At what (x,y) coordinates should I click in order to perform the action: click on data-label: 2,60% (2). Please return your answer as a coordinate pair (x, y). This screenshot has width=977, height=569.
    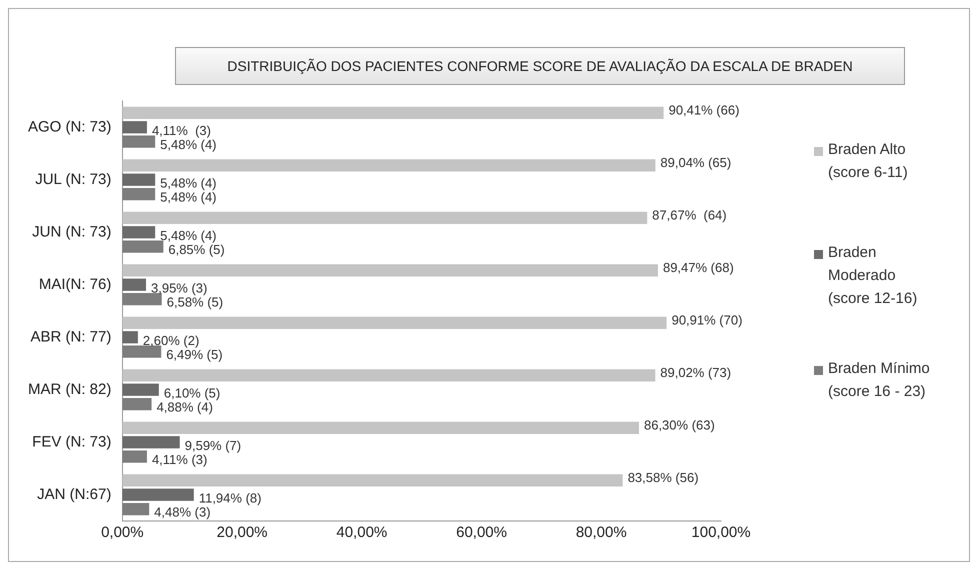
    Looking at the image, I should click on (171, 340).